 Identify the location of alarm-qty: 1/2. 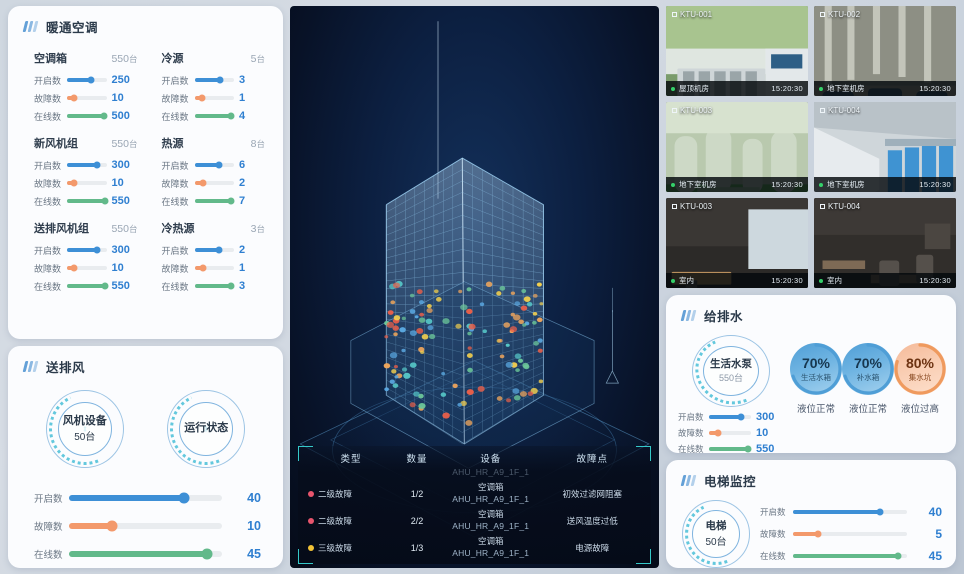
(417, 493).